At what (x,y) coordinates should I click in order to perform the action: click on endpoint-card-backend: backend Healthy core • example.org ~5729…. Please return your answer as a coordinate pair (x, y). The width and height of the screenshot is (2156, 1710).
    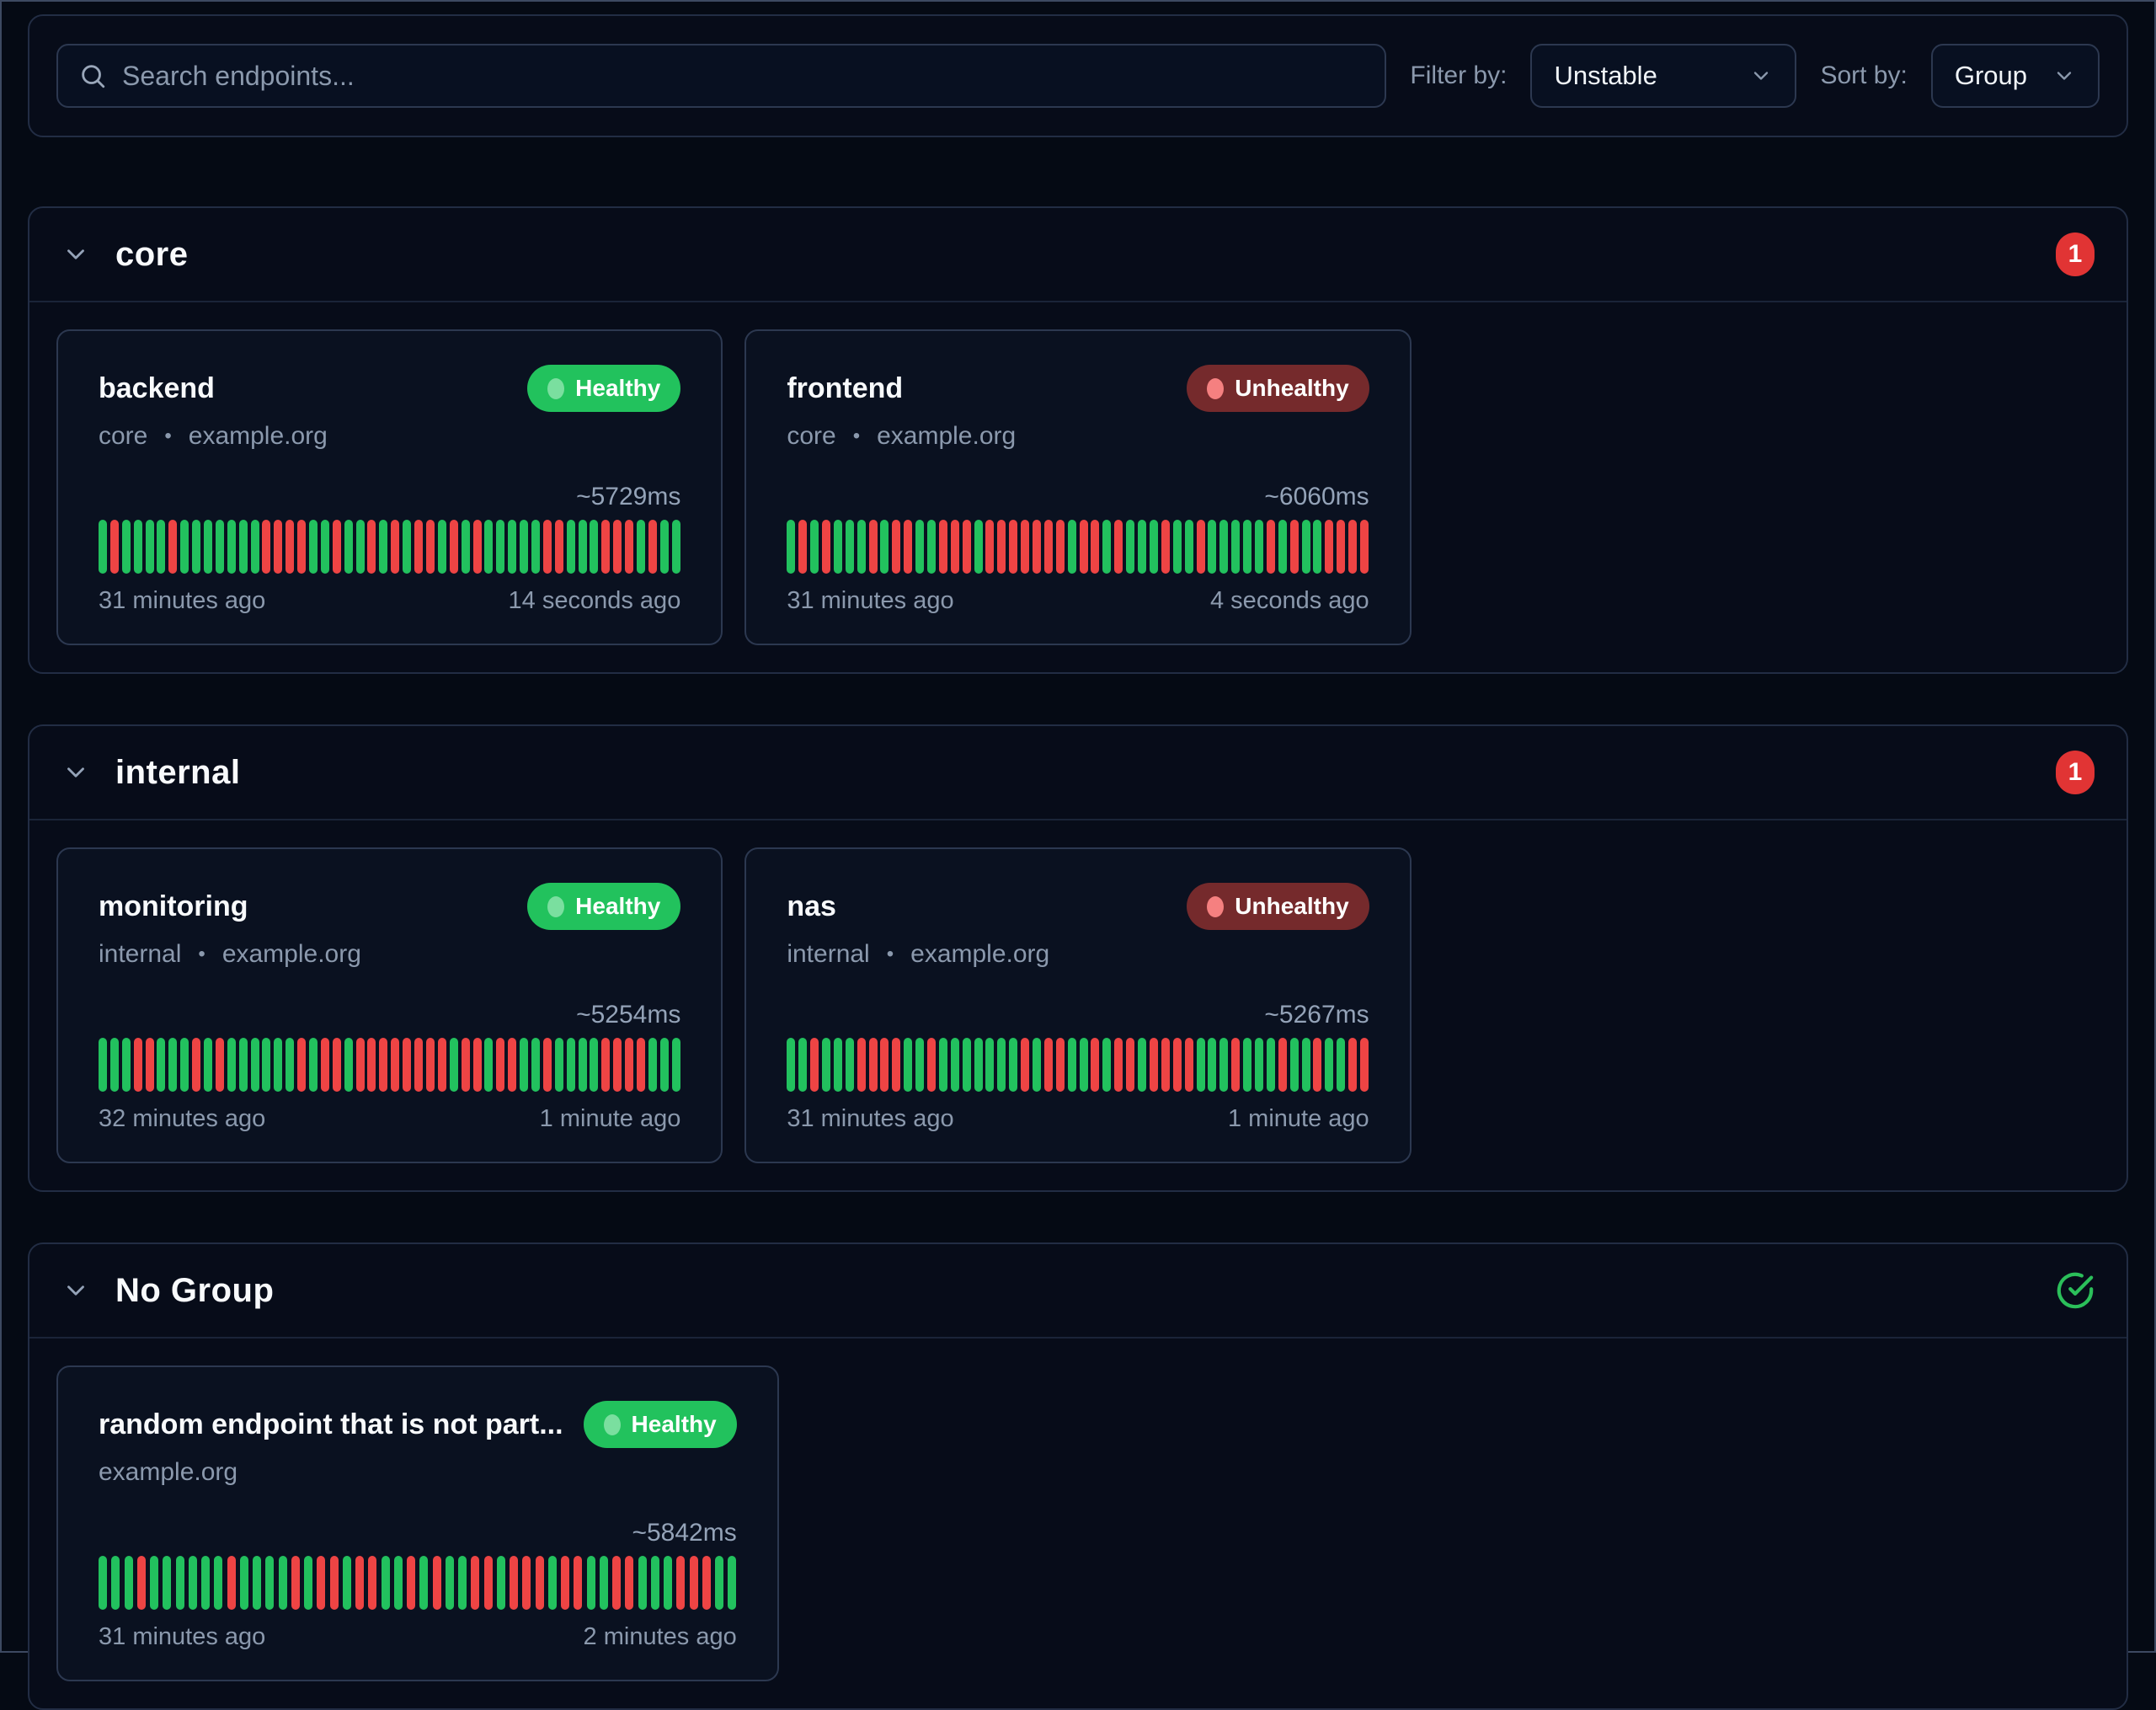
    Looking at the image, I should click on (389, 487).